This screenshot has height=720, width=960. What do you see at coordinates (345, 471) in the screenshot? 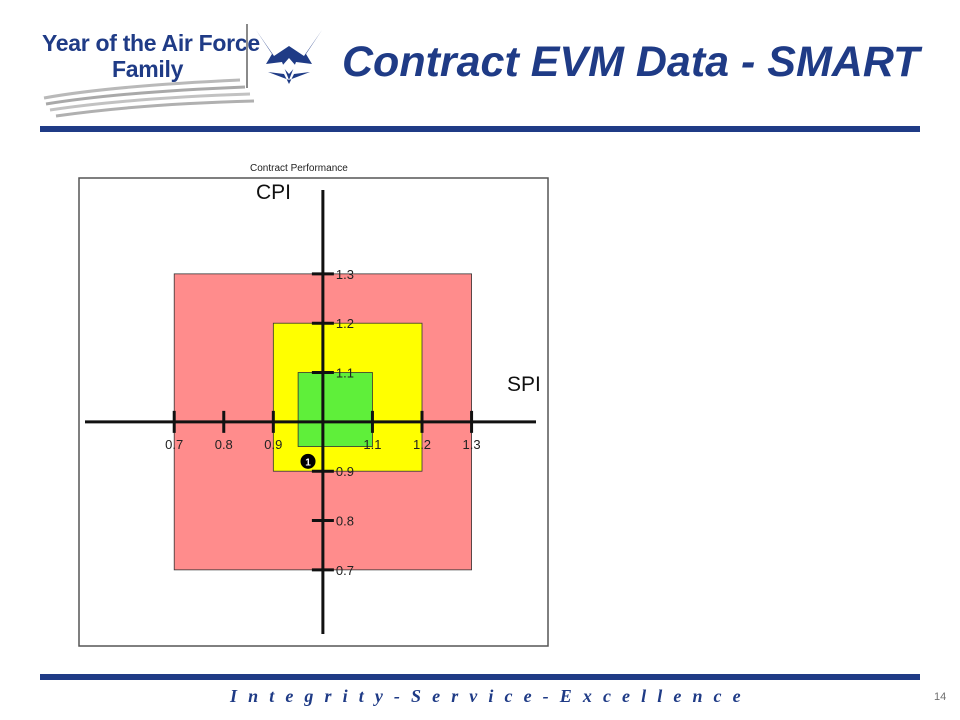
I see `y-tick-label: 0.9` at bounding box center [345, 471].